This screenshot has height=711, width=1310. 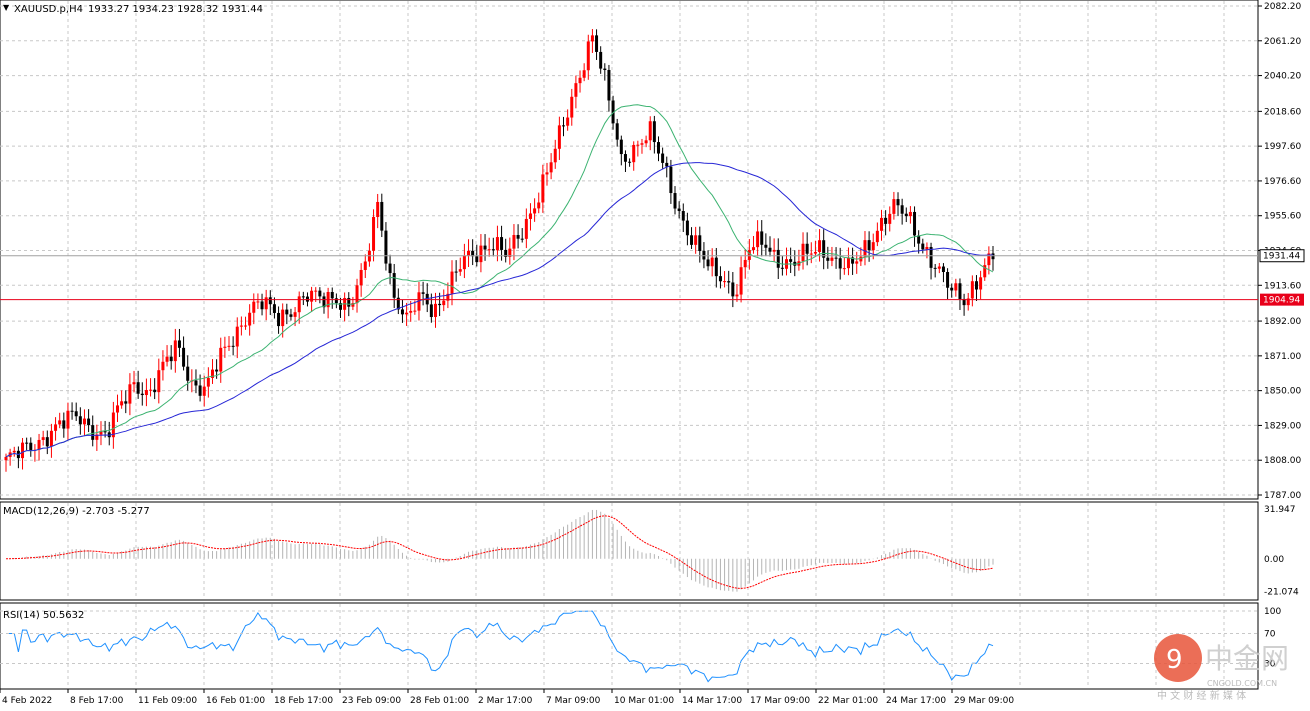 I want to click on macd-series, so click(x=499, y=550).